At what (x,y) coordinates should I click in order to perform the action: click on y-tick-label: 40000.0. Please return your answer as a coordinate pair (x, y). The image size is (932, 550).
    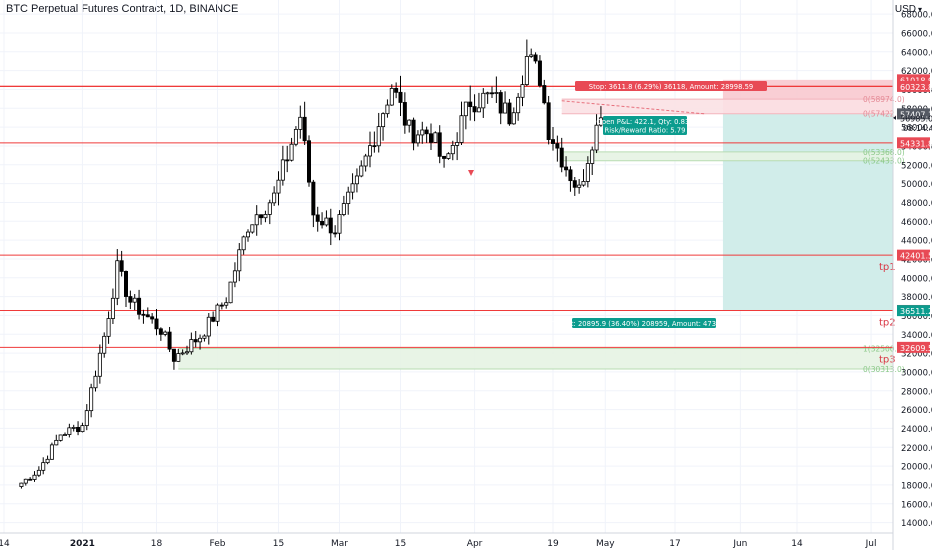
    Looking at the image, I should click on (916, 279).